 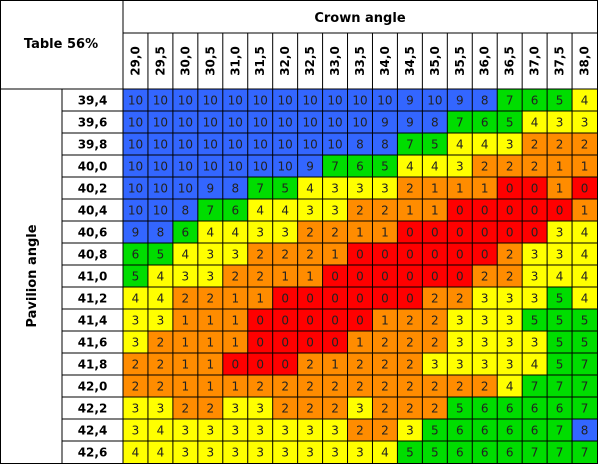 What do you see at coordinates (93, 233) in the screenshot?
I see `y-tick-label: 40,6` at bounding box center [93, 233].